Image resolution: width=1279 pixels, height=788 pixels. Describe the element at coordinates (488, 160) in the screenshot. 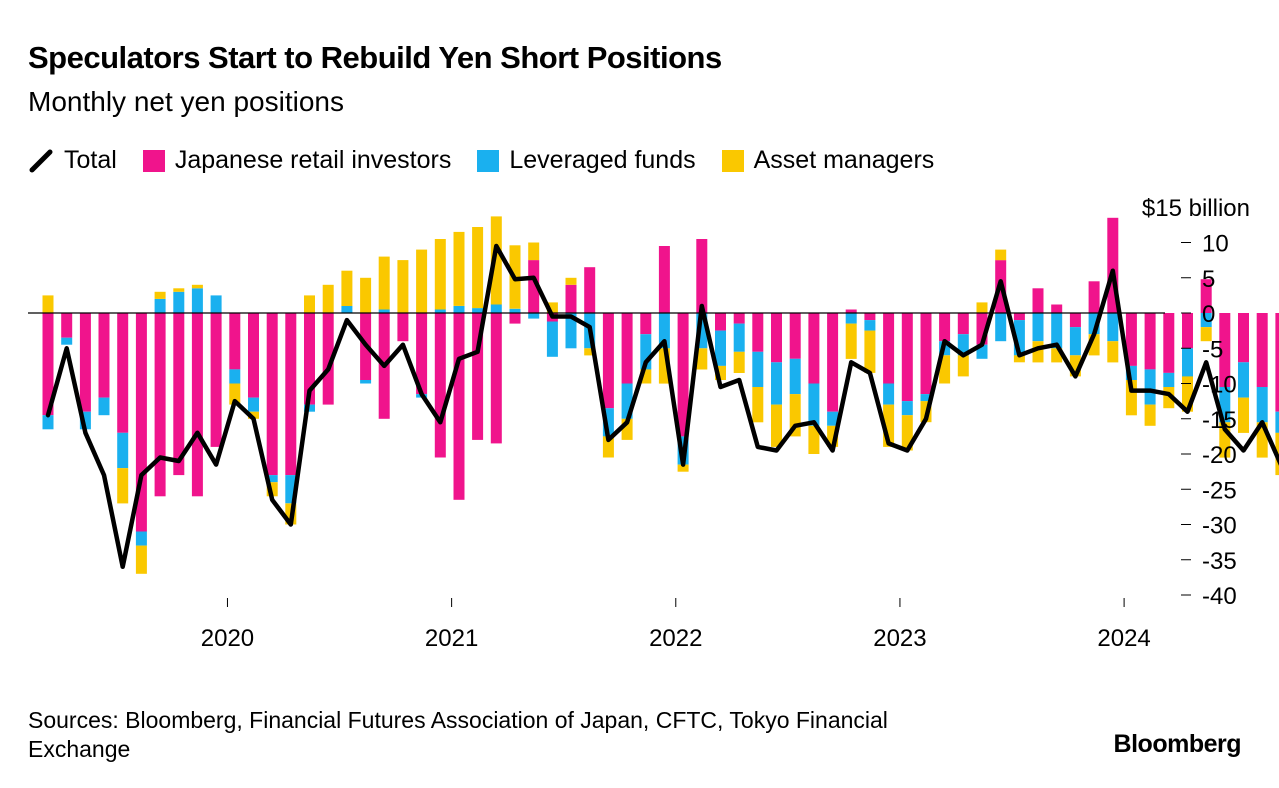

I see `leveraged-swatch-icon` at that location.